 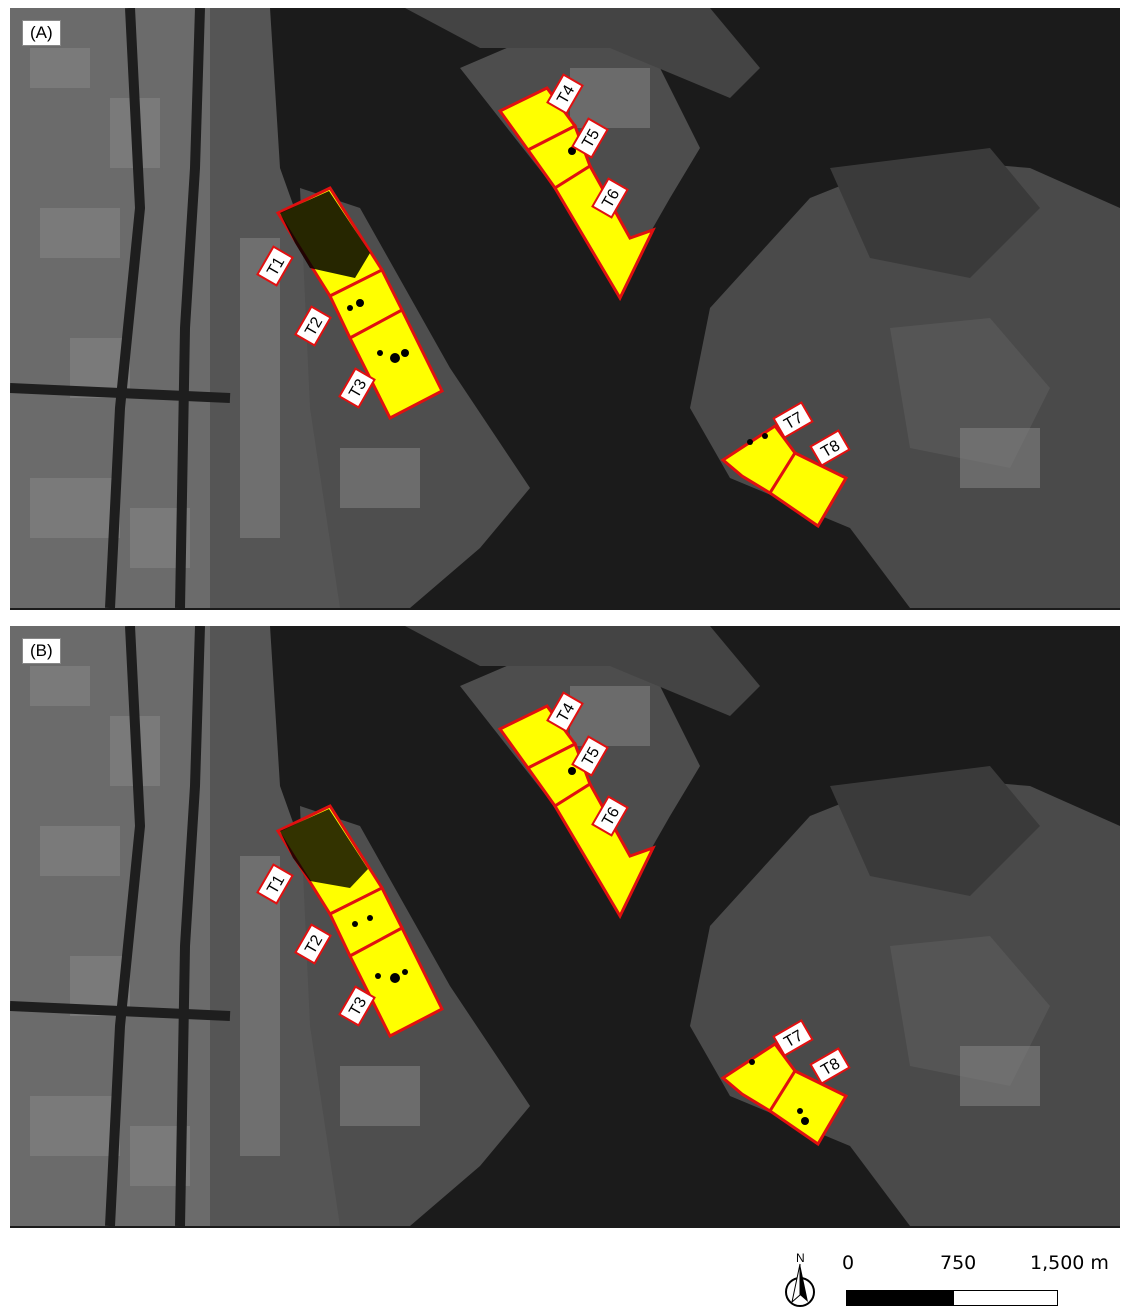 What do you see at coordinates (800, 1279) in the screenshot?
I see `north-arrow-icon: N` at bounding box center [800, 1279].